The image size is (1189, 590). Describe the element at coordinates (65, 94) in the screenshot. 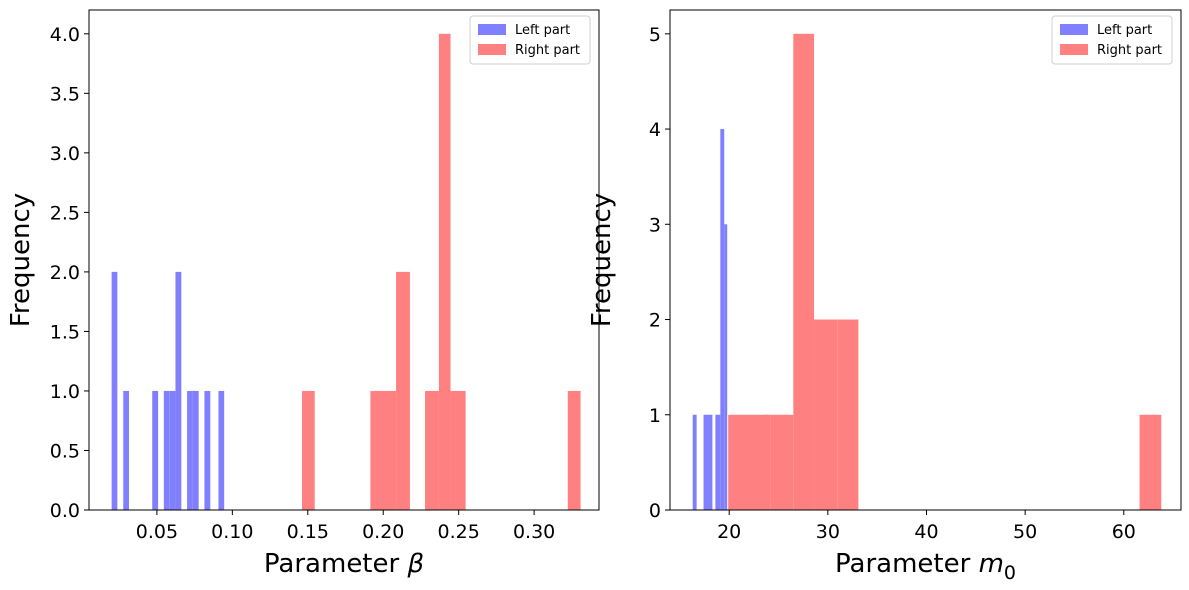

I see `y-tick-label: 3.5` at that location.